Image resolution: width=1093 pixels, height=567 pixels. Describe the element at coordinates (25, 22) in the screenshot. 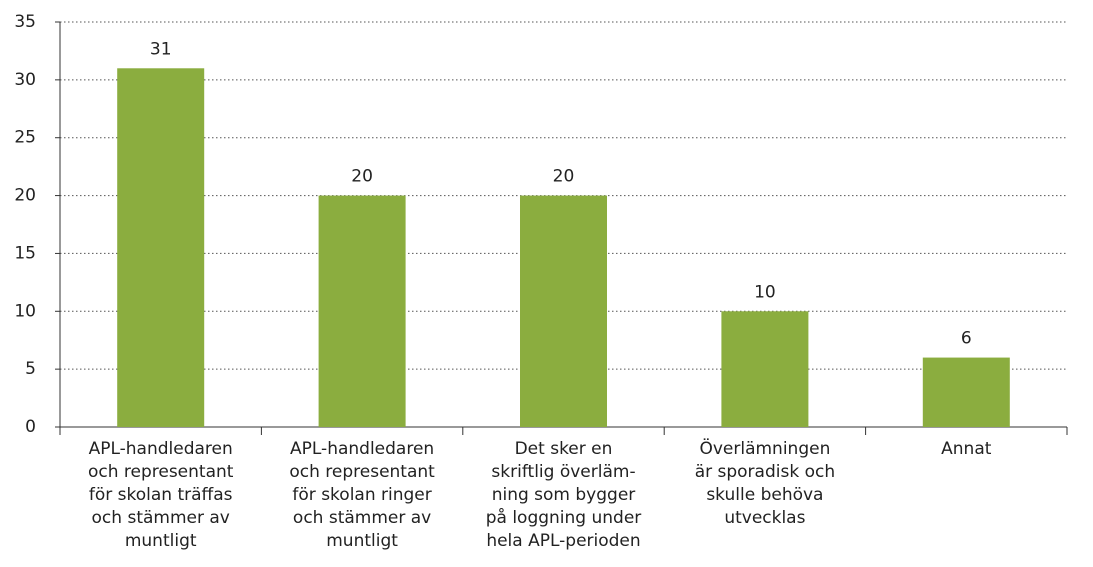

I see `y-tick-label: 35` at that location.